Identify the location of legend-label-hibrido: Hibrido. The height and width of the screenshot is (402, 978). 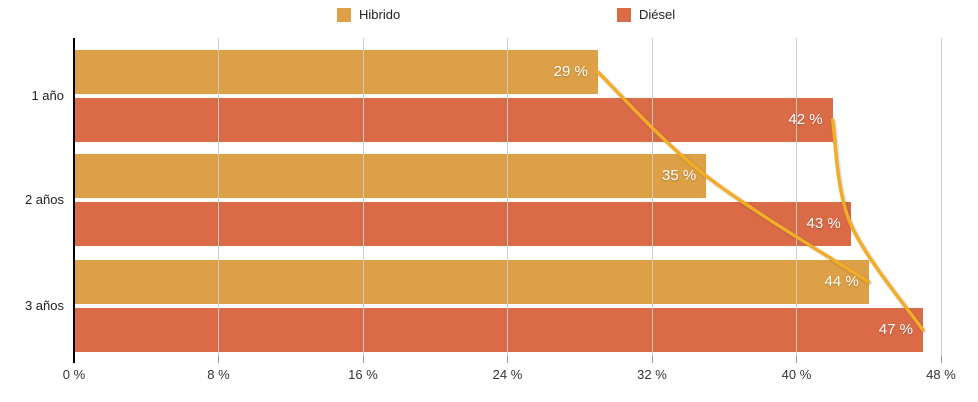
(380, 14).